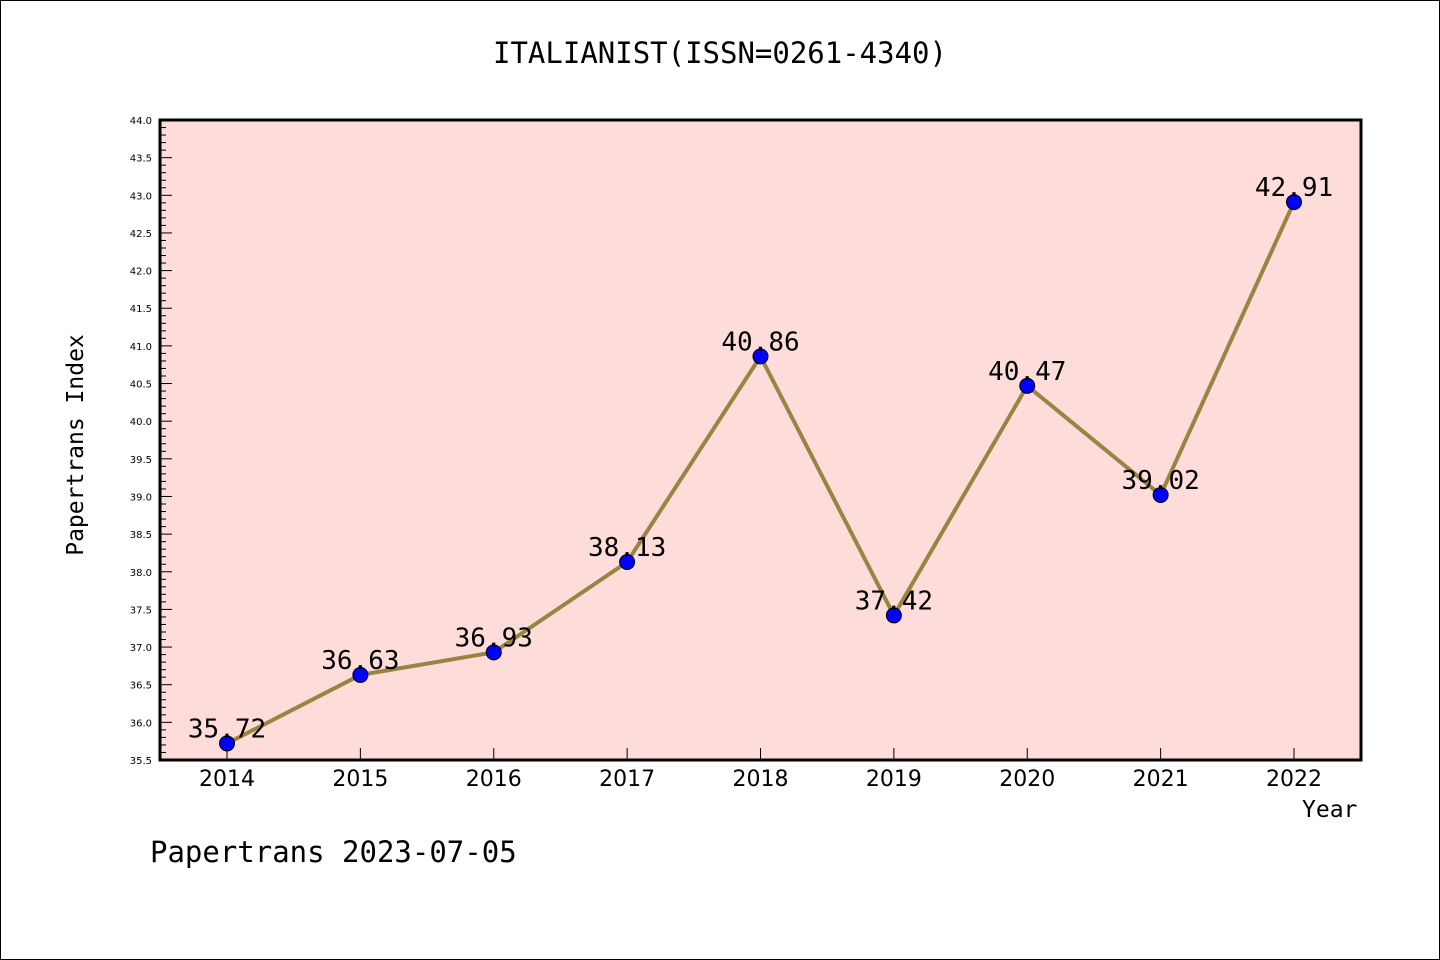  I want to click on x-axis-ticks: 2014 2015 2016 2017 2018 2019 2020 2021 2022, so click(760, 770).